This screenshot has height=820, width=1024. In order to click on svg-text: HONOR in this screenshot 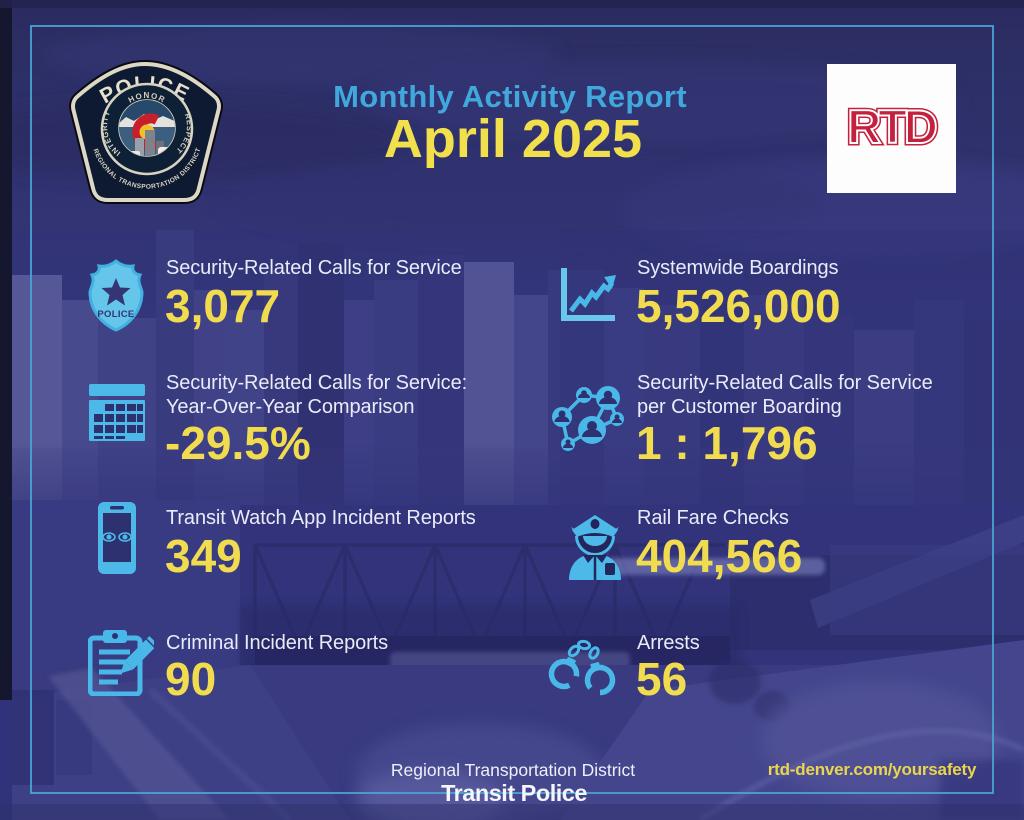, I will do `click(147, 98)`.